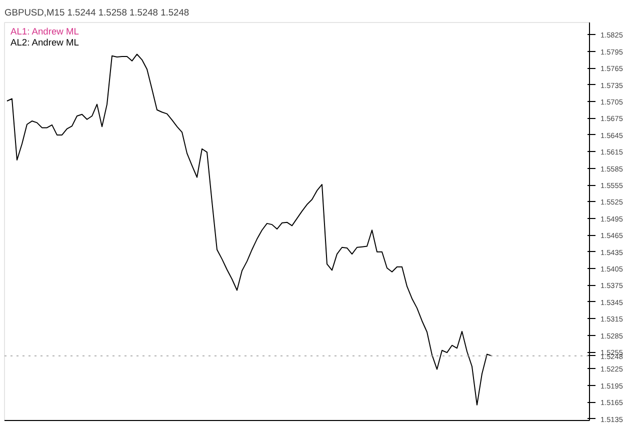 The image size is (625, 424). What do you see at coordinates (97, 13) in the screenshot?
I see `chart-title: GBPUSD,M15 1.5244 1.5258 1.5248 1.5248` at bounding box center [97, 13].